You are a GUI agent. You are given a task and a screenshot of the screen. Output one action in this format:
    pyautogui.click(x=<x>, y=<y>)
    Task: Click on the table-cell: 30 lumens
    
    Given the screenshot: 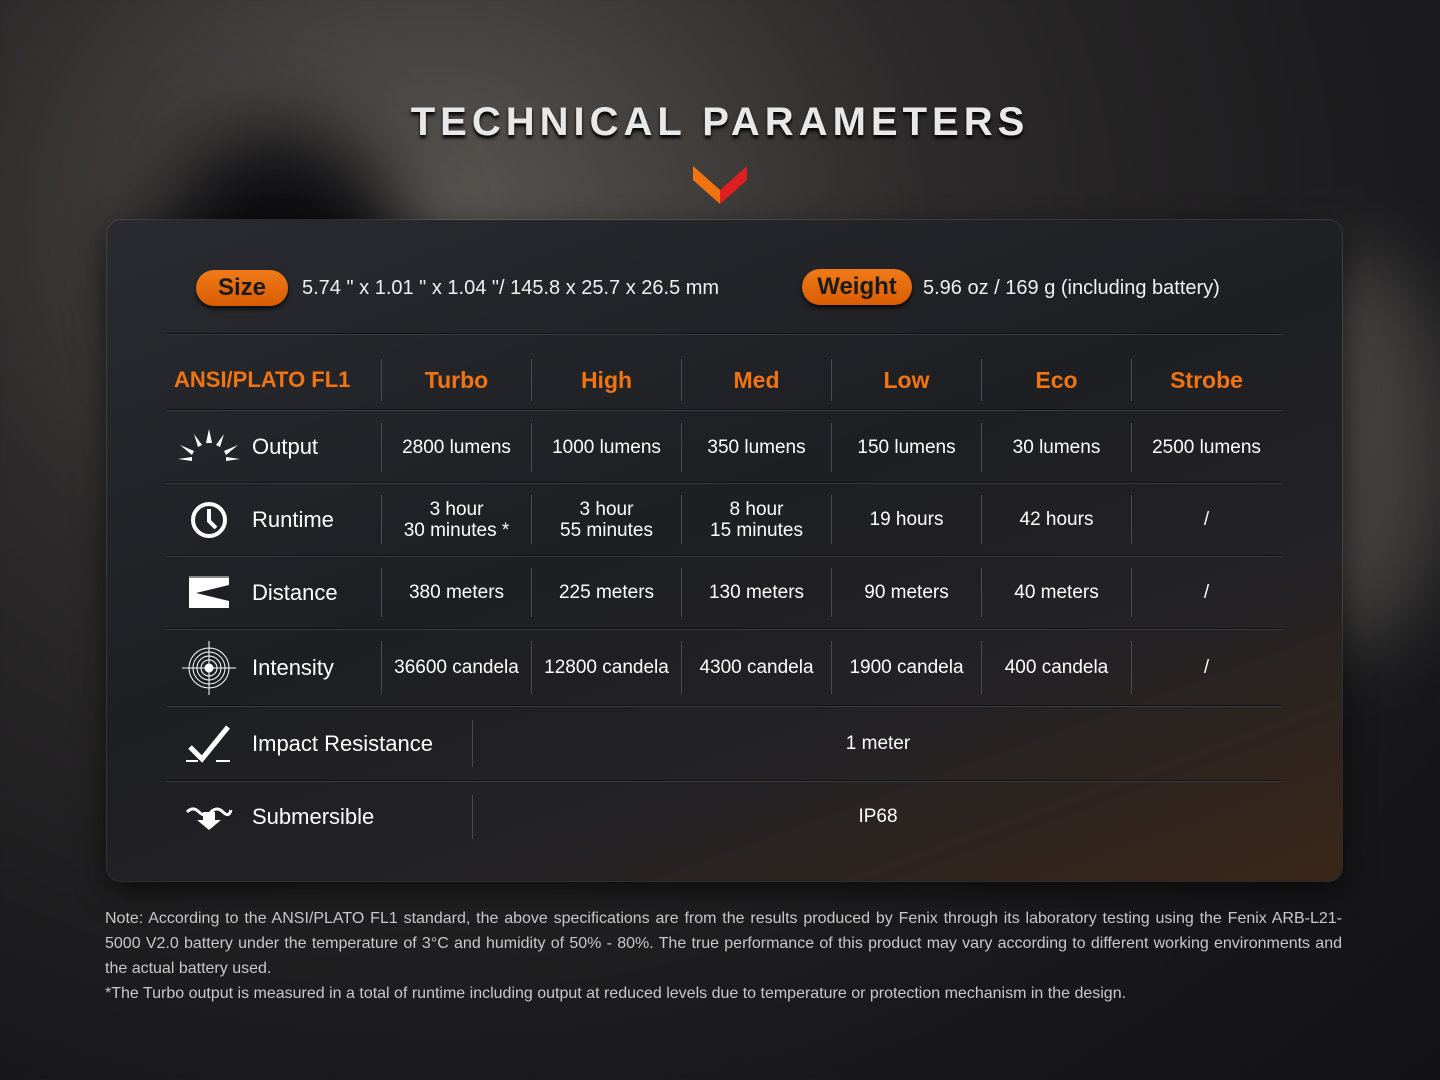 What is the action you would take?
    pyautogui.click(x=1056, y=447)
    